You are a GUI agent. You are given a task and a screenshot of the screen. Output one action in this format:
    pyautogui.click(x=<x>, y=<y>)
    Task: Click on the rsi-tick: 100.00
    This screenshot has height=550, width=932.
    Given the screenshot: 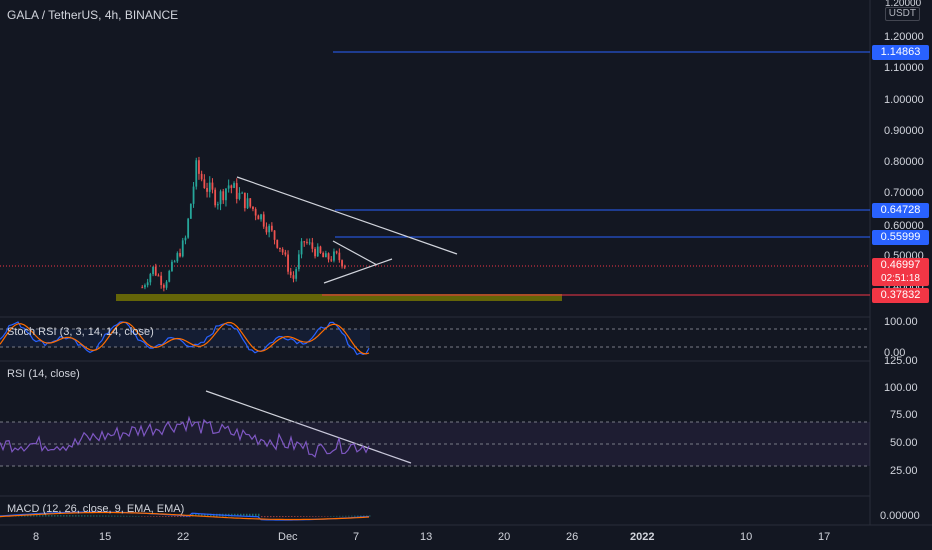 What is the action you would take?
    pyautogui.click(x=901, y=388)
    